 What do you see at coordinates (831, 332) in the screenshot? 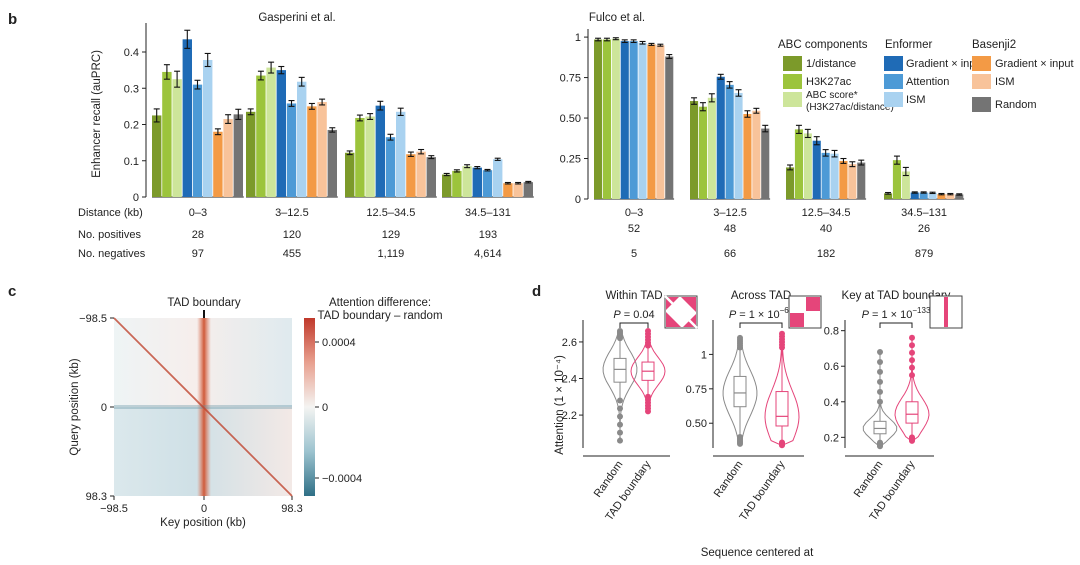
I see `violin-y-tick-label: 0.8` at bounding box center [831, 332].